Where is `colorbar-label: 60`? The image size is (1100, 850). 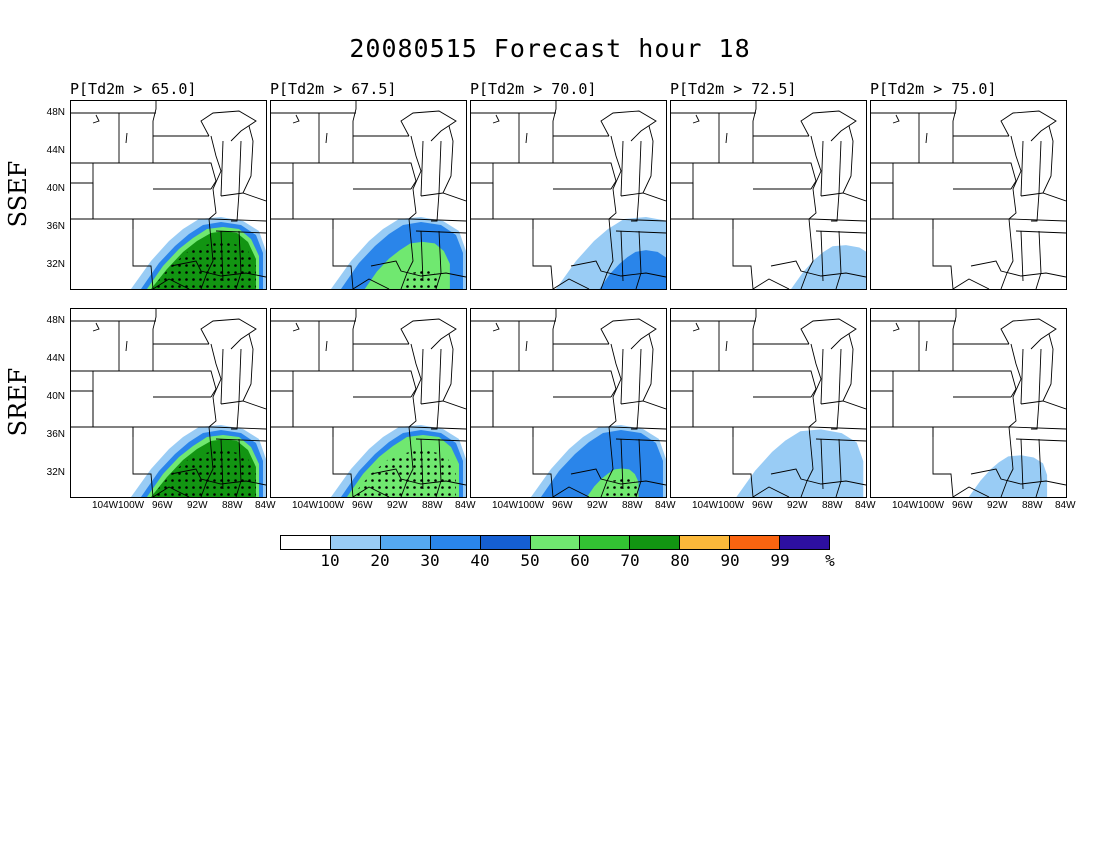
colorbar-label: 60 is located at coordinates (580, 560).